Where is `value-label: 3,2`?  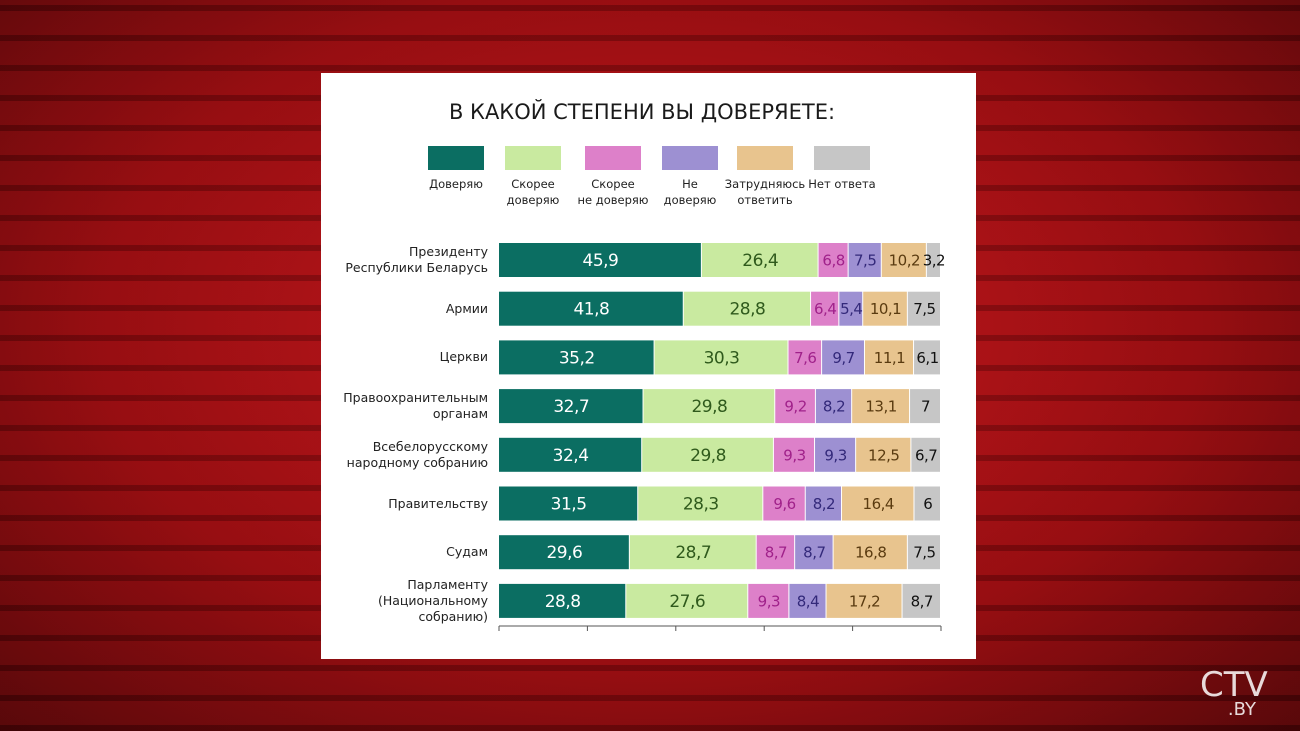
value-label: 3,2 is located at coordinates (934, 261).